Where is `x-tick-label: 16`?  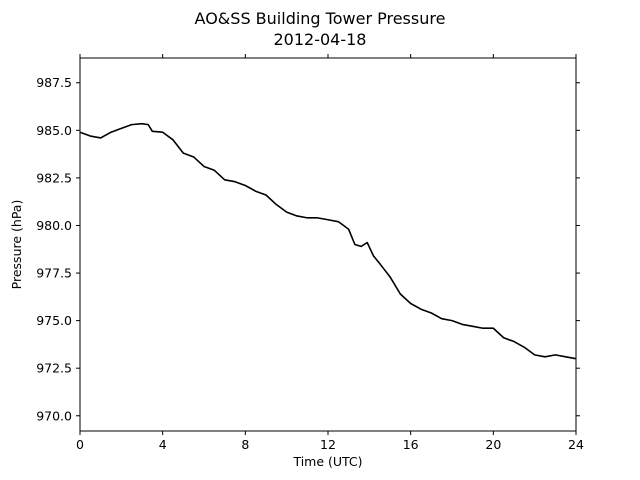
x-tick-label: 16 is located at coordinates (411, 444).